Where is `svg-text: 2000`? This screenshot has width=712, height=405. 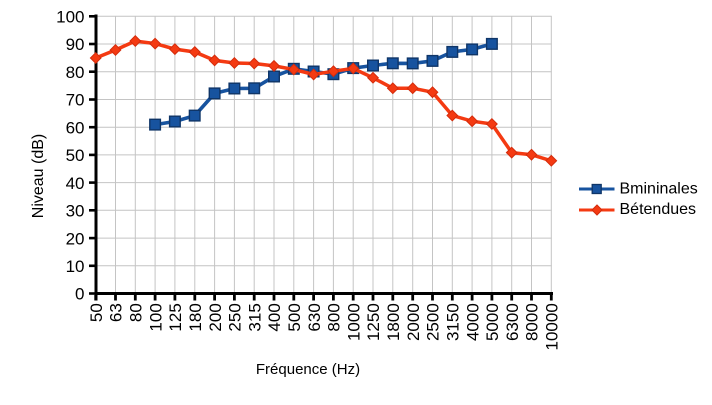
svg-text: 2000 is located at coordinates (413, 322).